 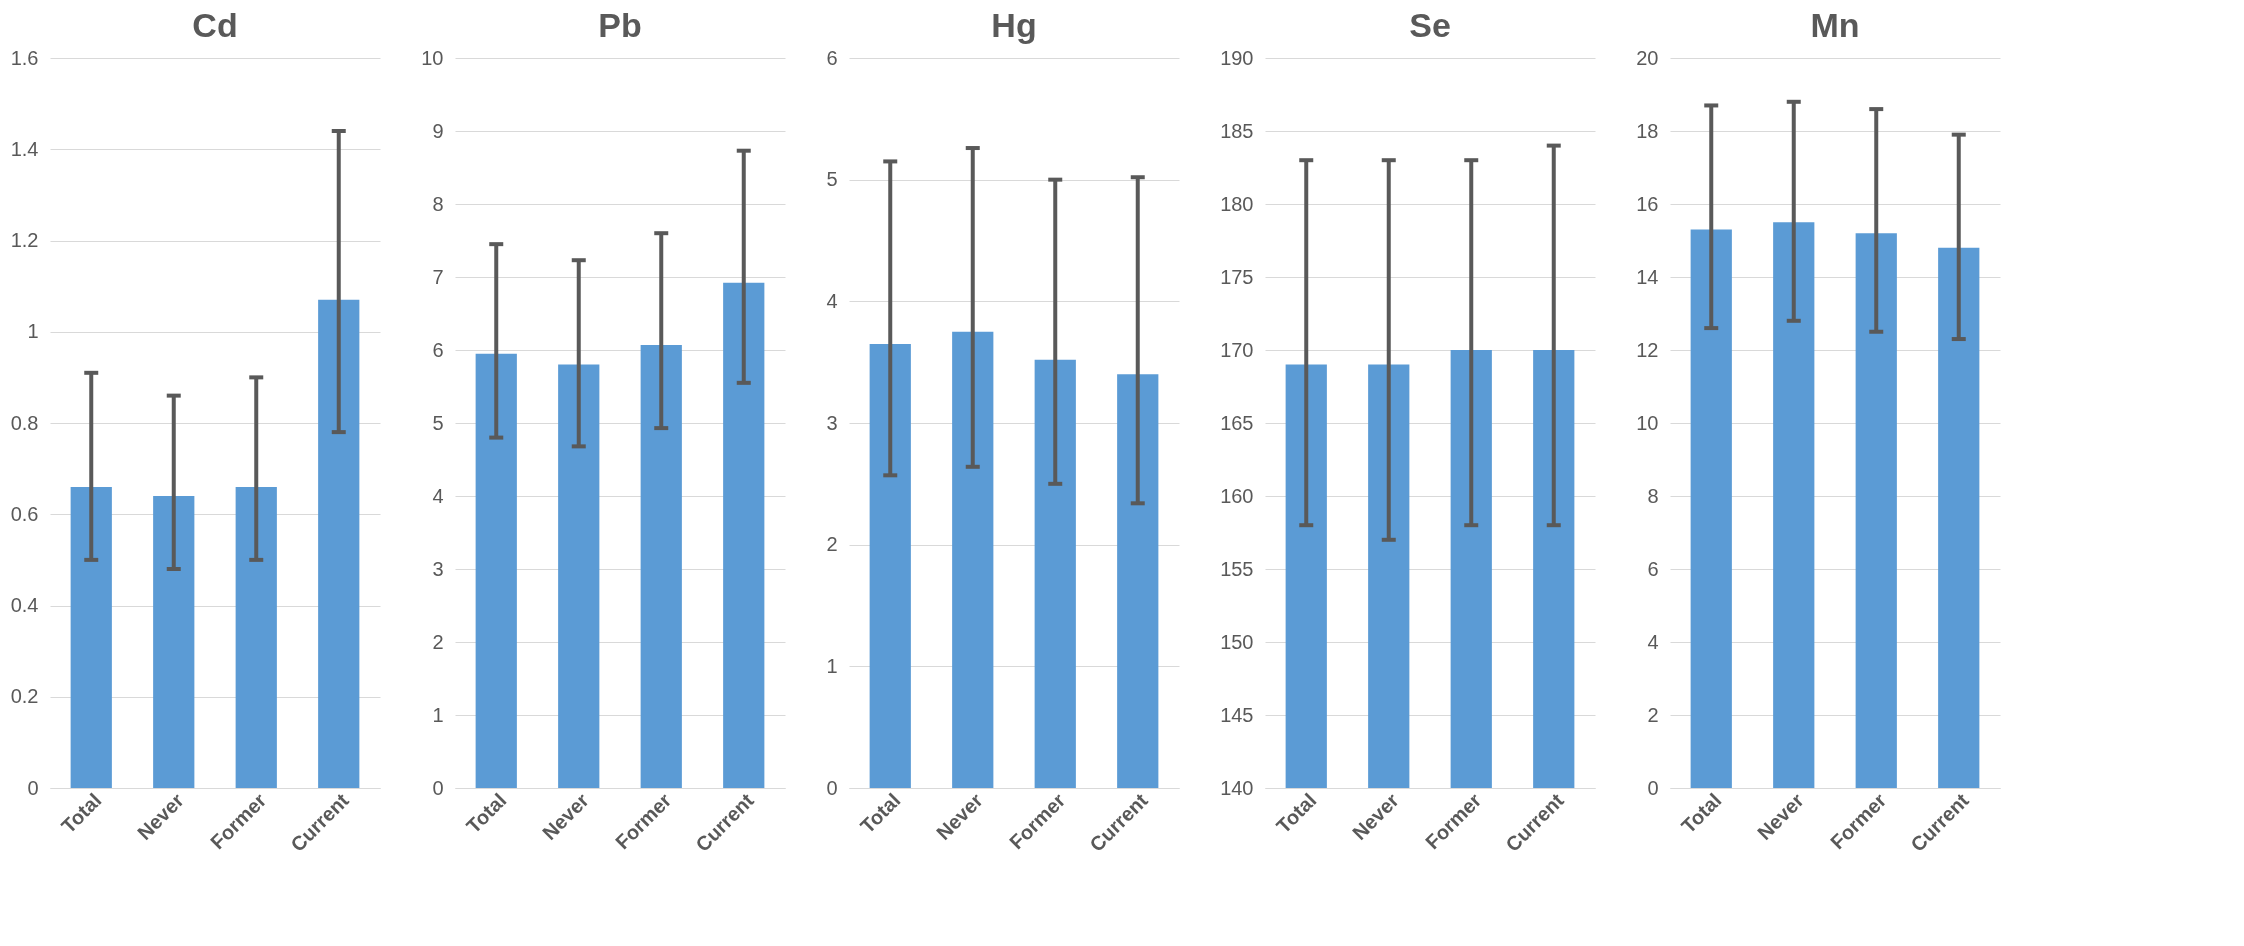 I want to click on y-tick-label: 18, so click(x=1647, y=130).